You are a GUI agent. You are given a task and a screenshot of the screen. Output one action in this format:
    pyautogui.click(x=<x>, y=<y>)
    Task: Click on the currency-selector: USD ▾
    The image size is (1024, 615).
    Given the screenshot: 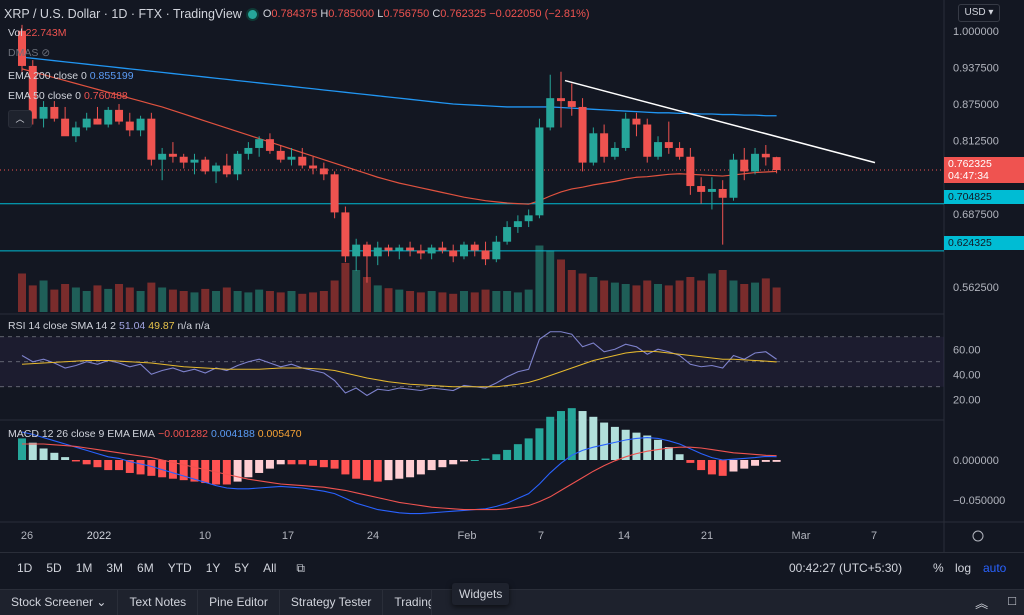 What is the action you would take?
    pyautogui.click(x=979, y=13)
    